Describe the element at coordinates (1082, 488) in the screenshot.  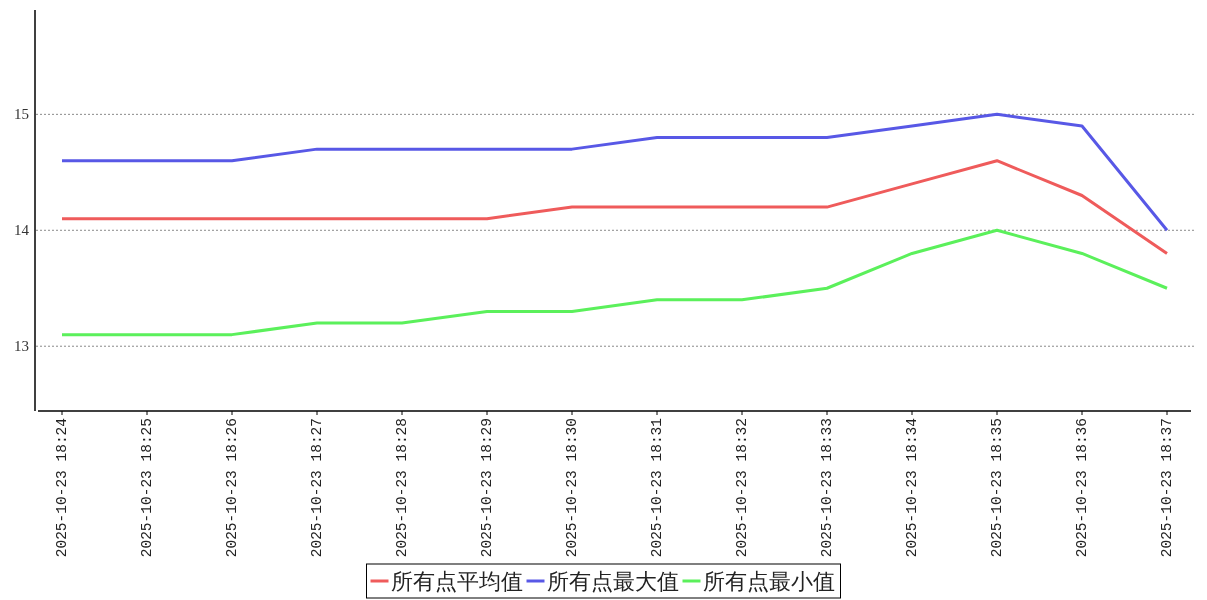
I see `x-tick-label: 2025-10-23 18:36` at that location.